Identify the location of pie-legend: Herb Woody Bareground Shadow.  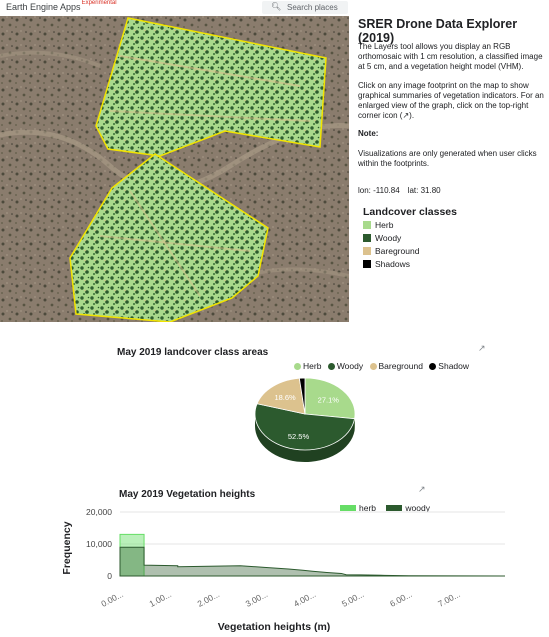
(381, 366).